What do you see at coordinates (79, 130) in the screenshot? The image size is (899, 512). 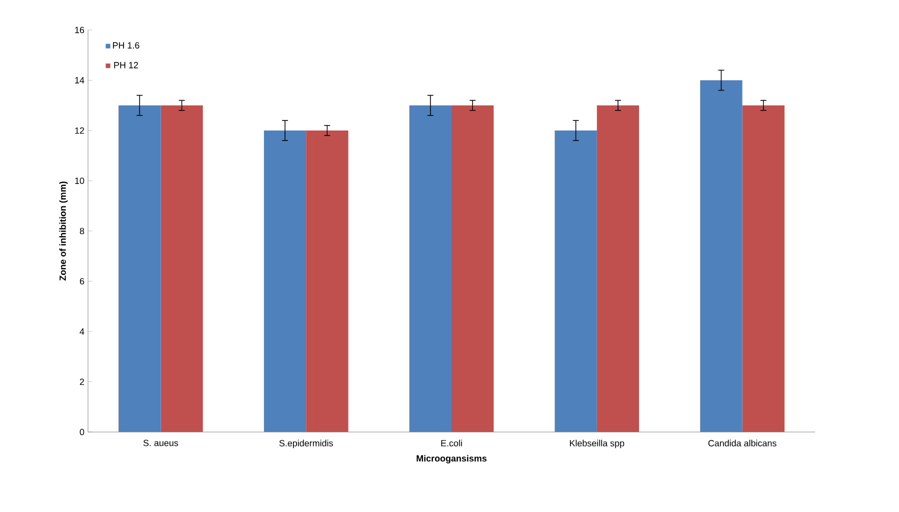 I see `y-tick-label: 12` at bounding box center [79, 130].